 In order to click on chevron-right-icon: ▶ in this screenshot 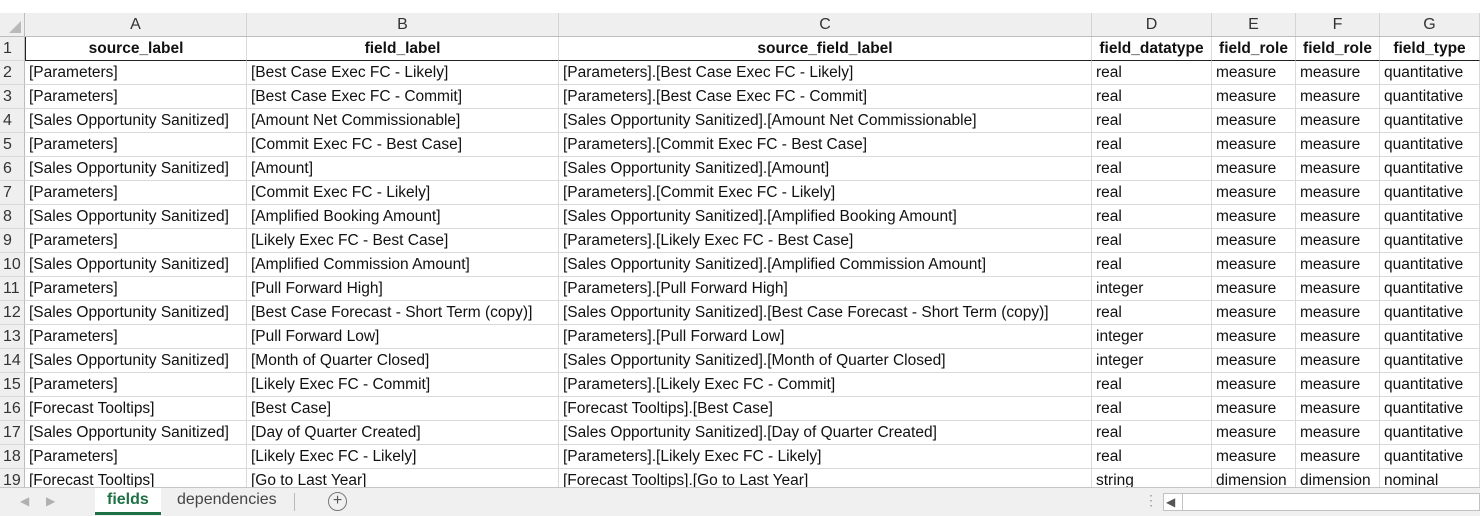, I will do `click(51, 501)`.